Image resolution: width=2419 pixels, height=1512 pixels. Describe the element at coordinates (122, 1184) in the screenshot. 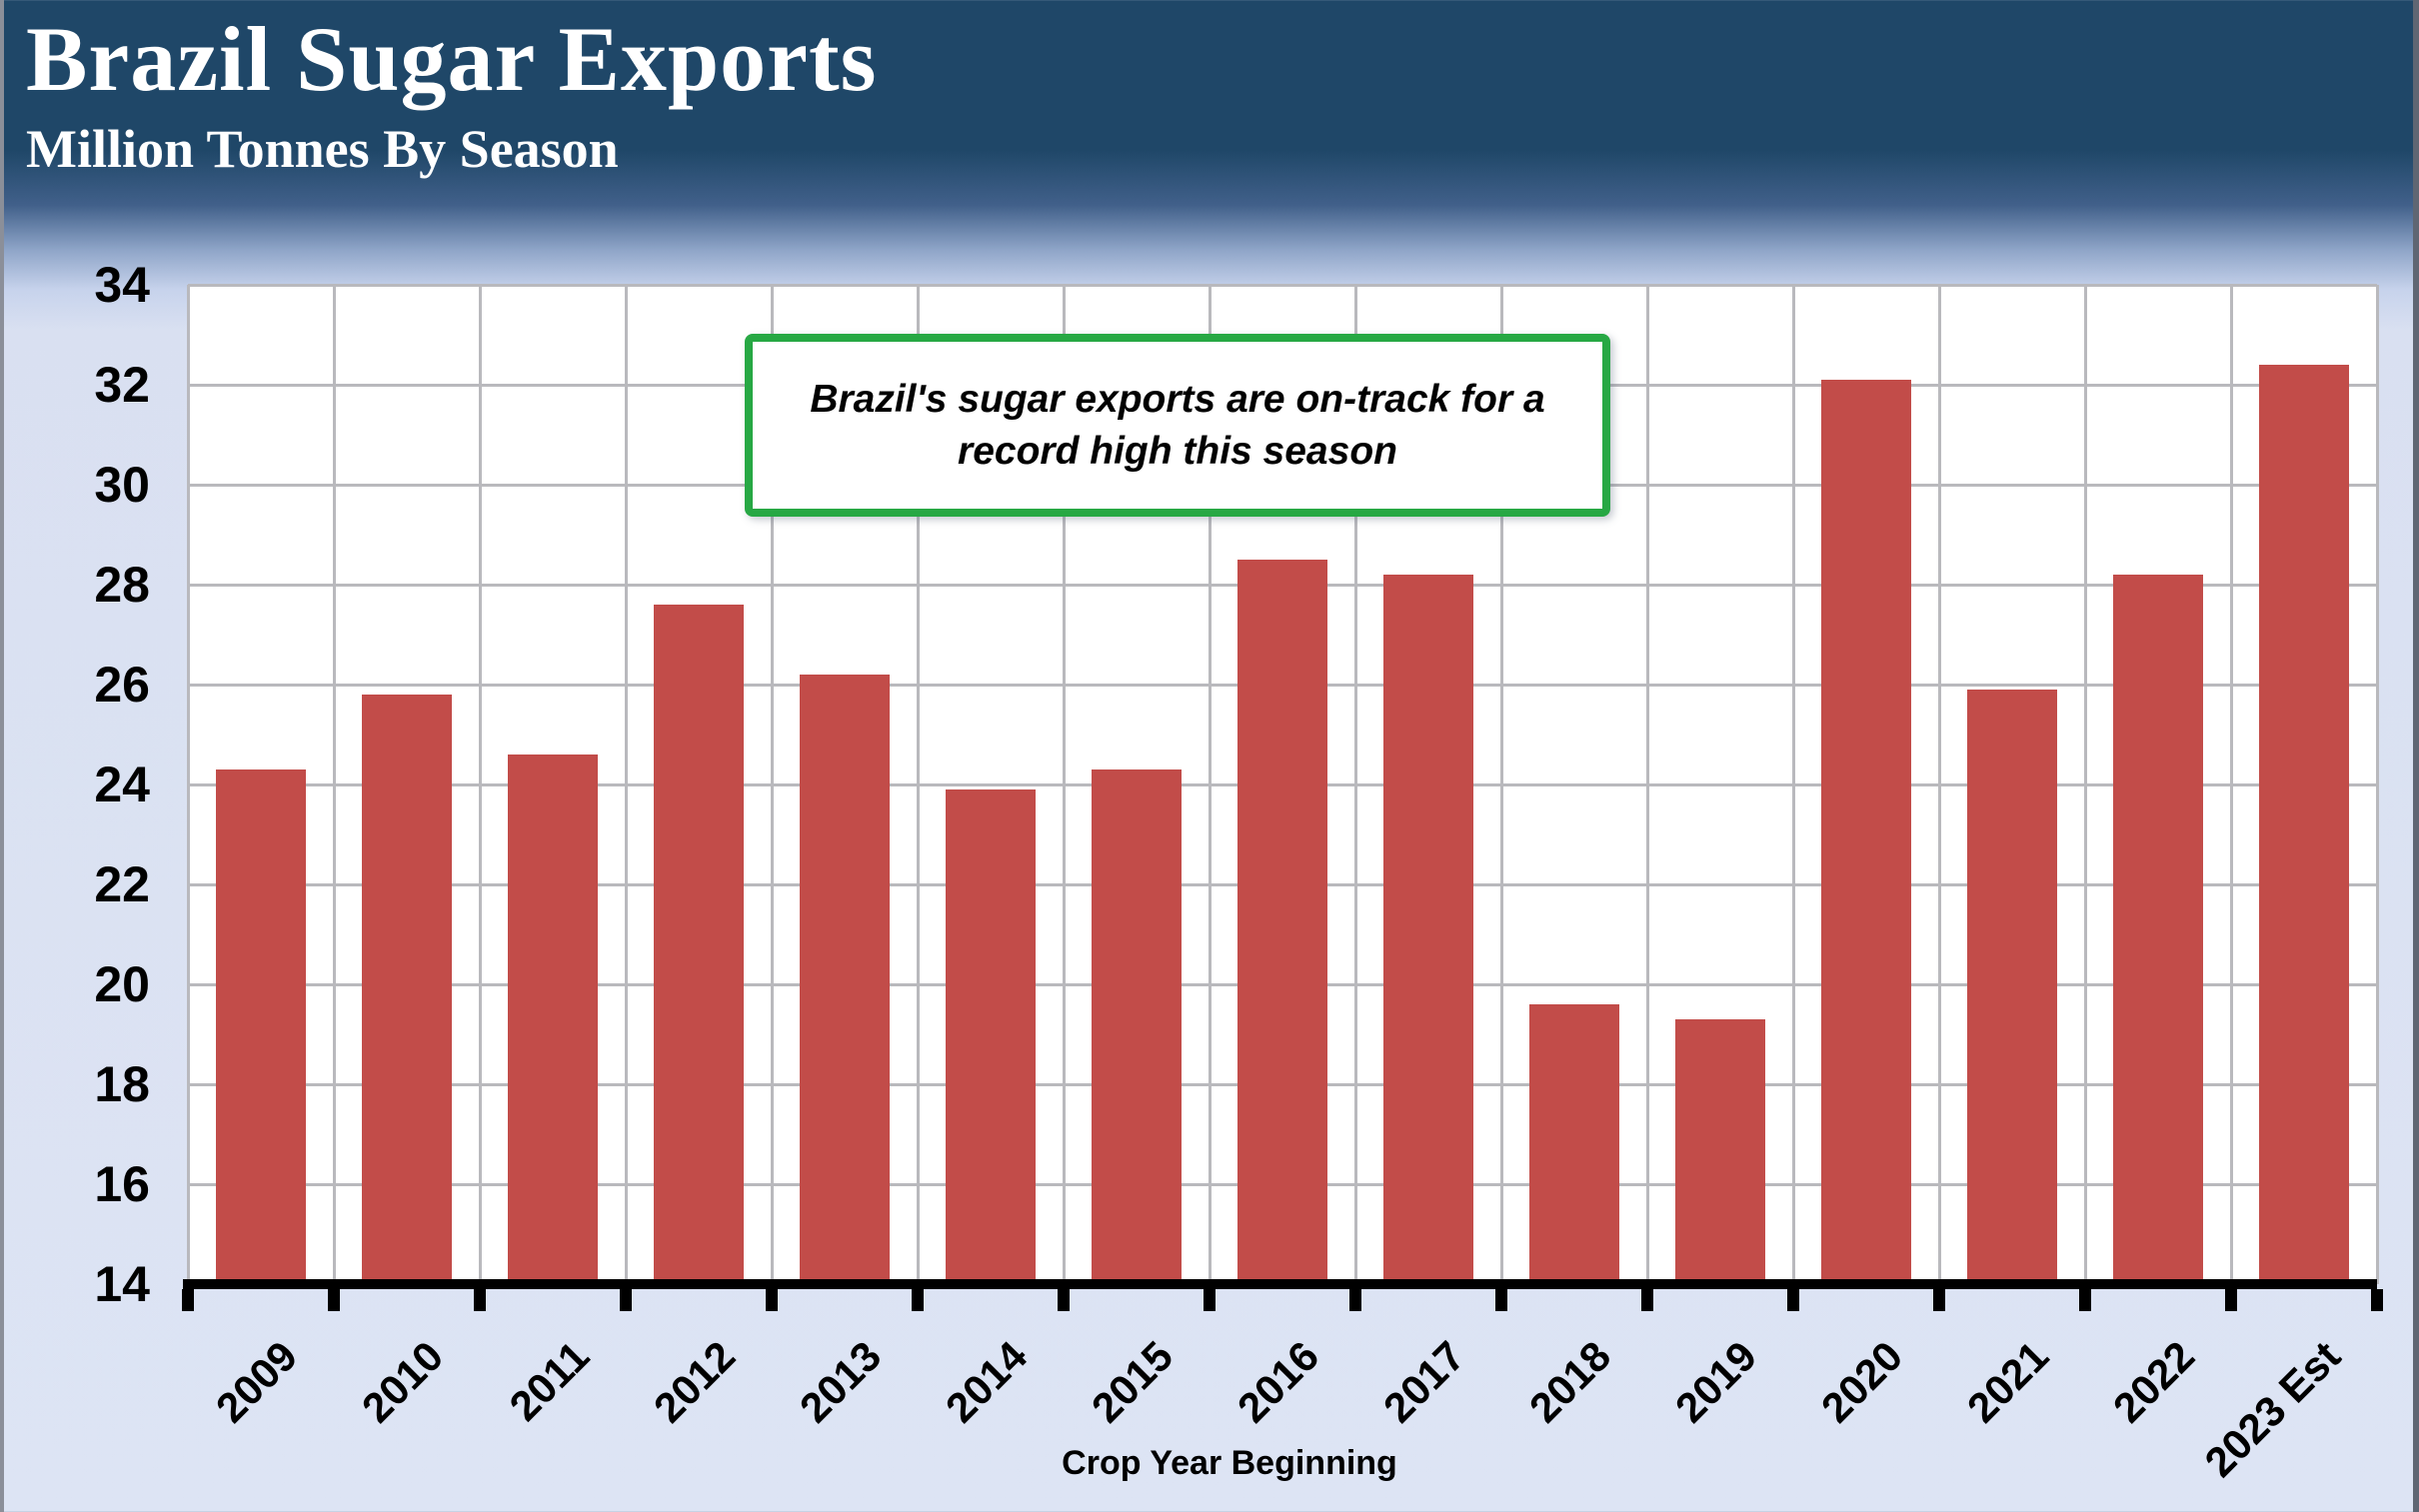

I see `y-axis-label-16: 16` at that location.